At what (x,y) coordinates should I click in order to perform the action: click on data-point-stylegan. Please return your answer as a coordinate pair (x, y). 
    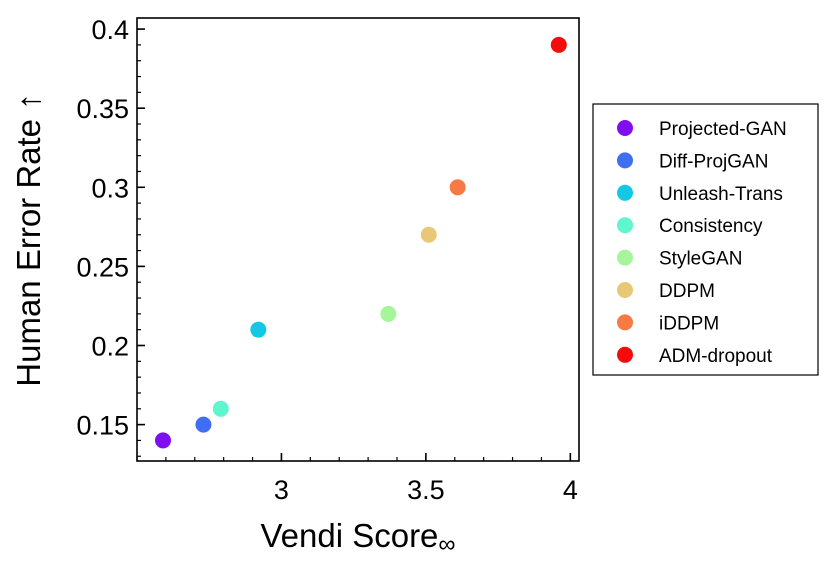
    Looking at the image, I should click on (388, 313).